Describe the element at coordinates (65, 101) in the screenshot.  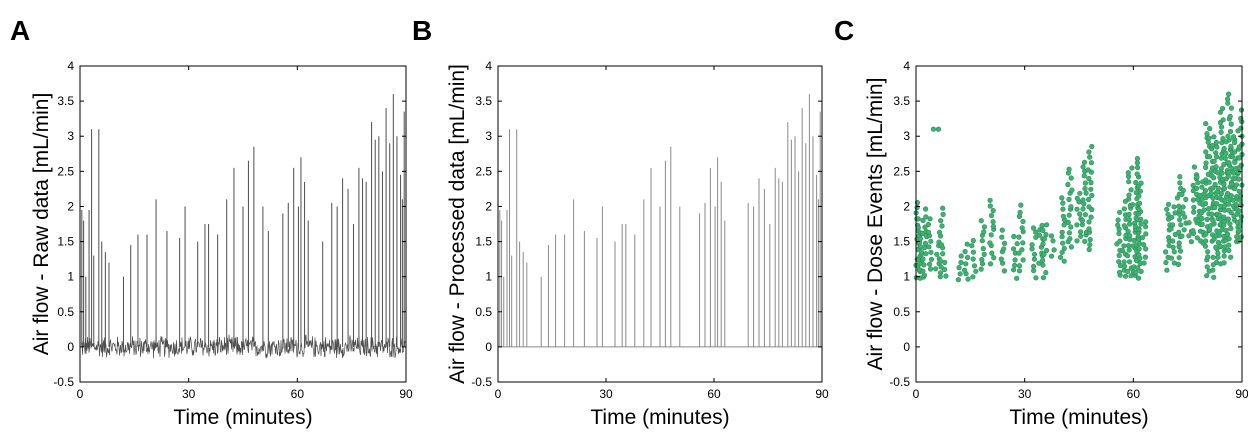
I see `y-tick-label: 3.5` at that location.